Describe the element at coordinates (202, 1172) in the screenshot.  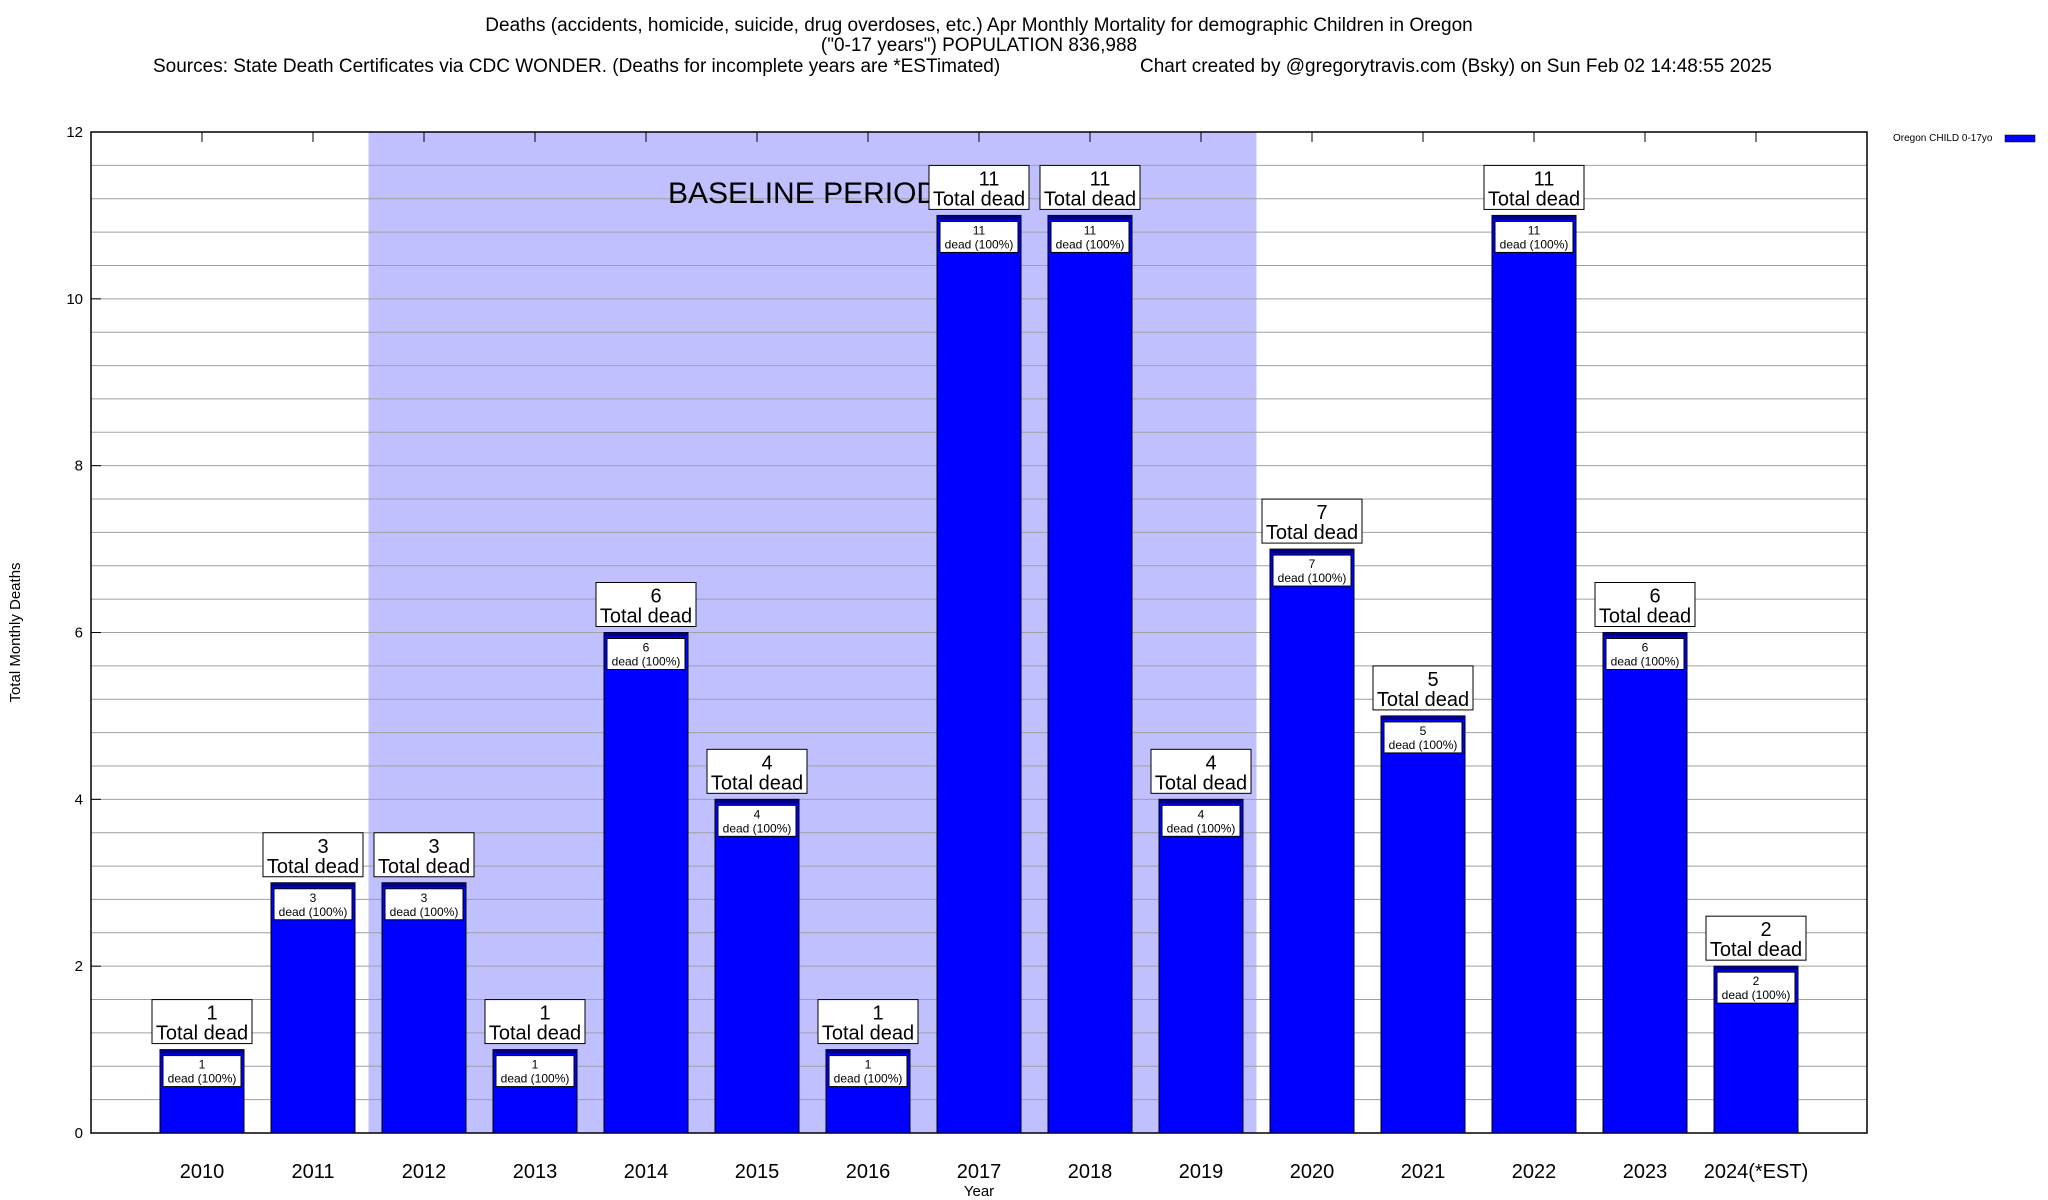
I see `x-tick-label: 2010` at that location.